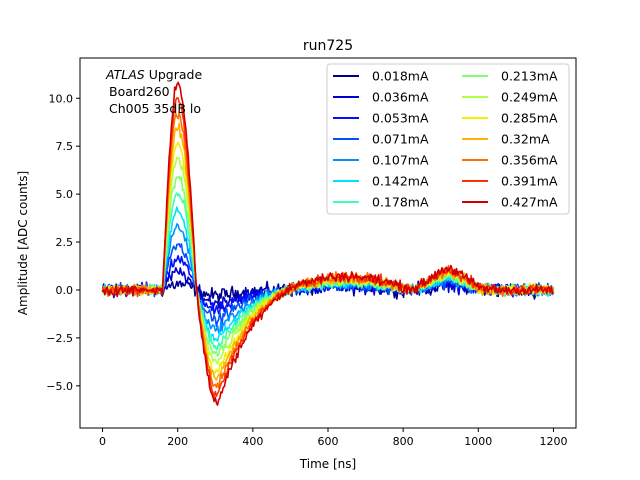  I want to click on y-tick-label: 10.0, so click(61, 98).